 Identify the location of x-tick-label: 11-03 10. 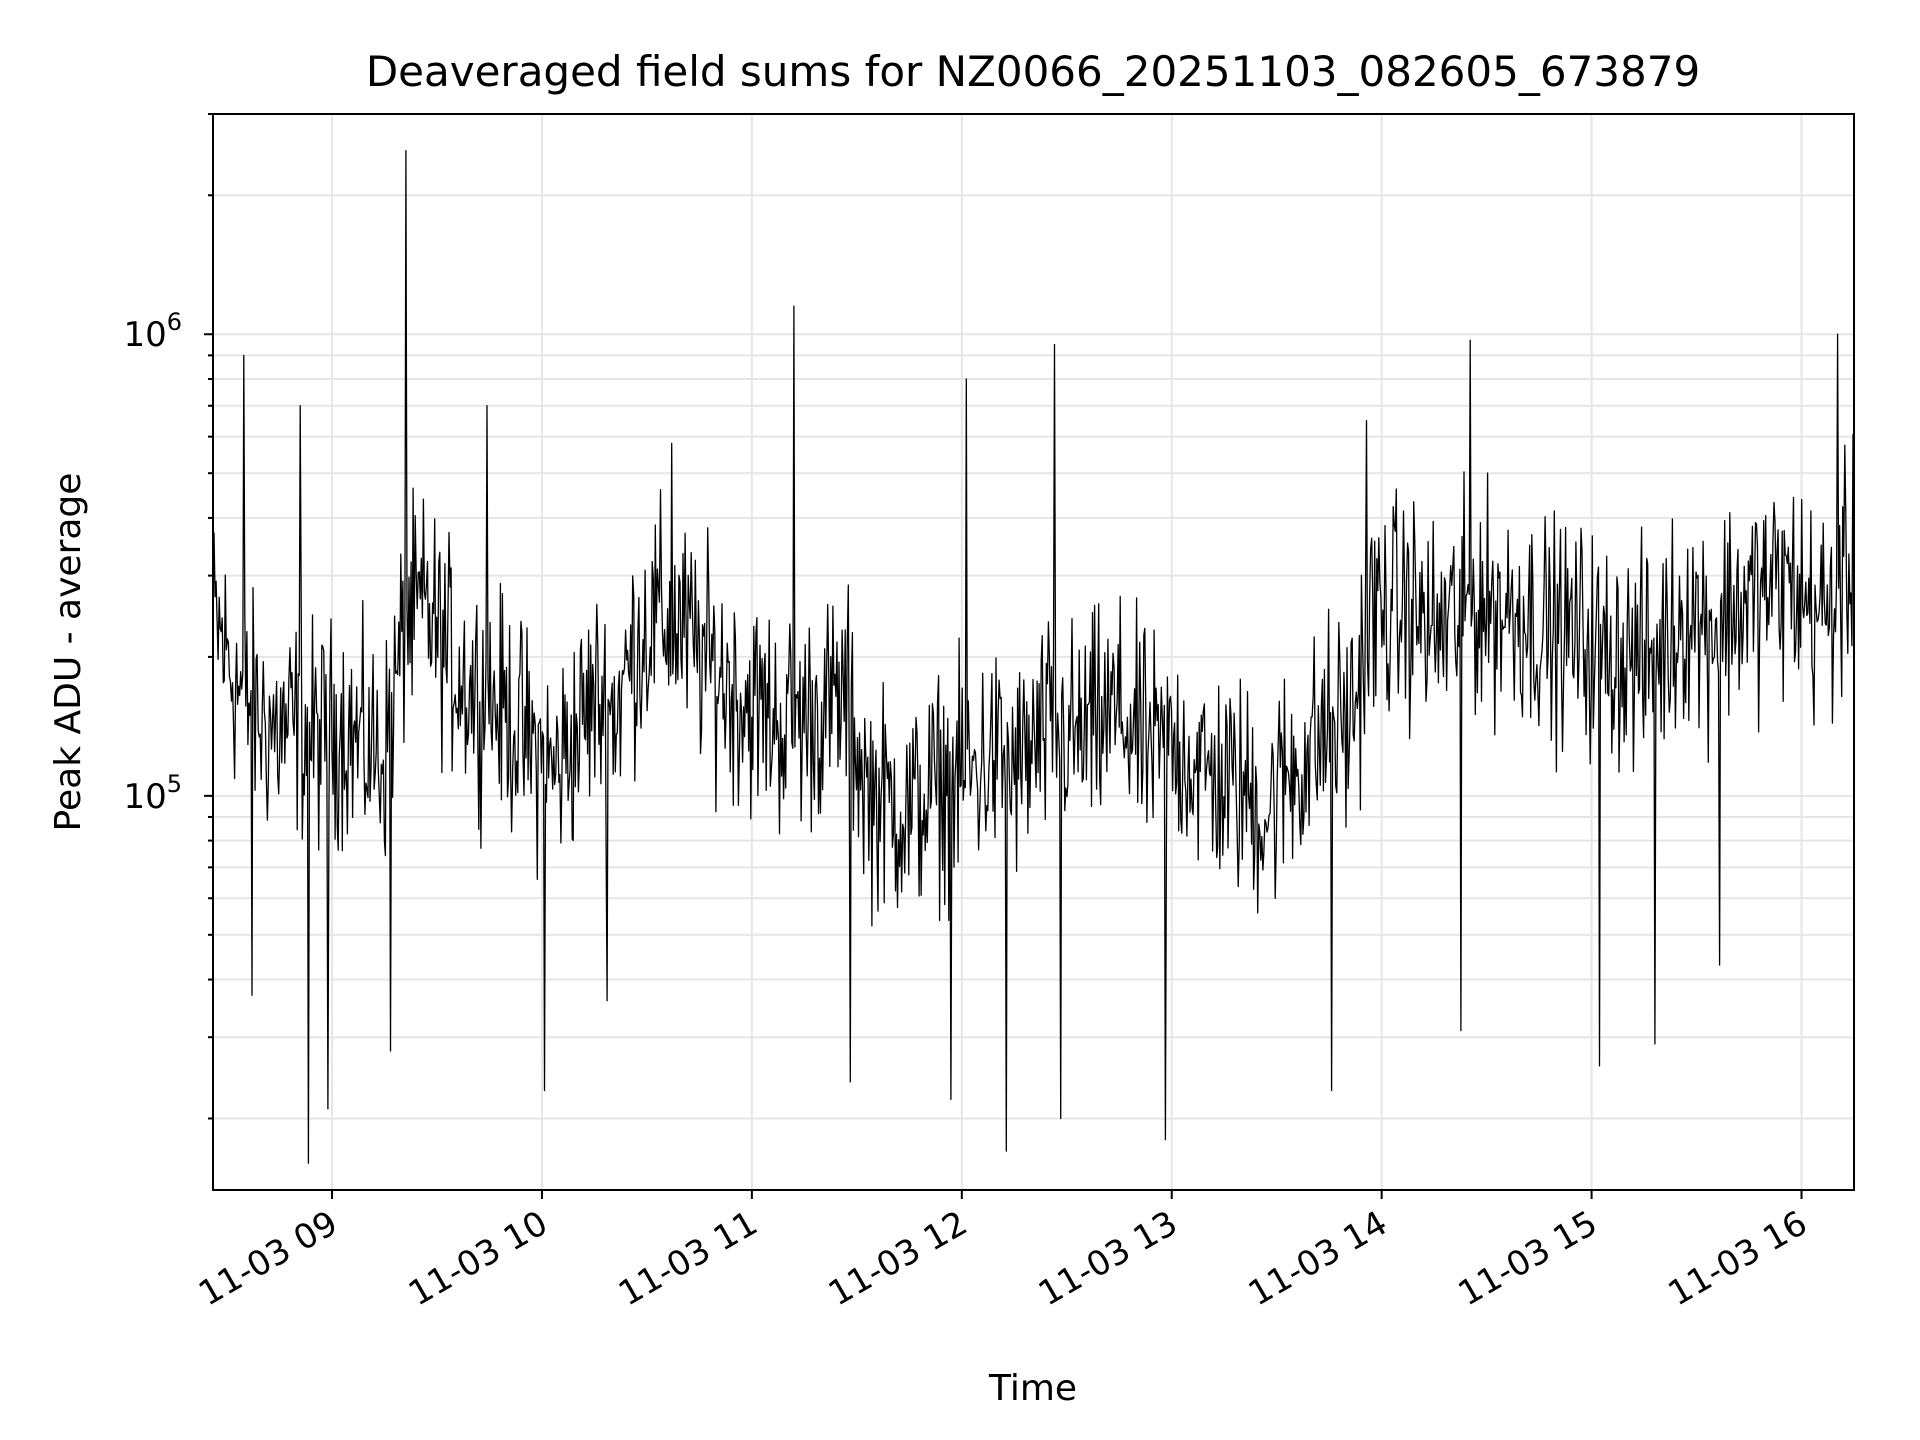
(478, 1258).